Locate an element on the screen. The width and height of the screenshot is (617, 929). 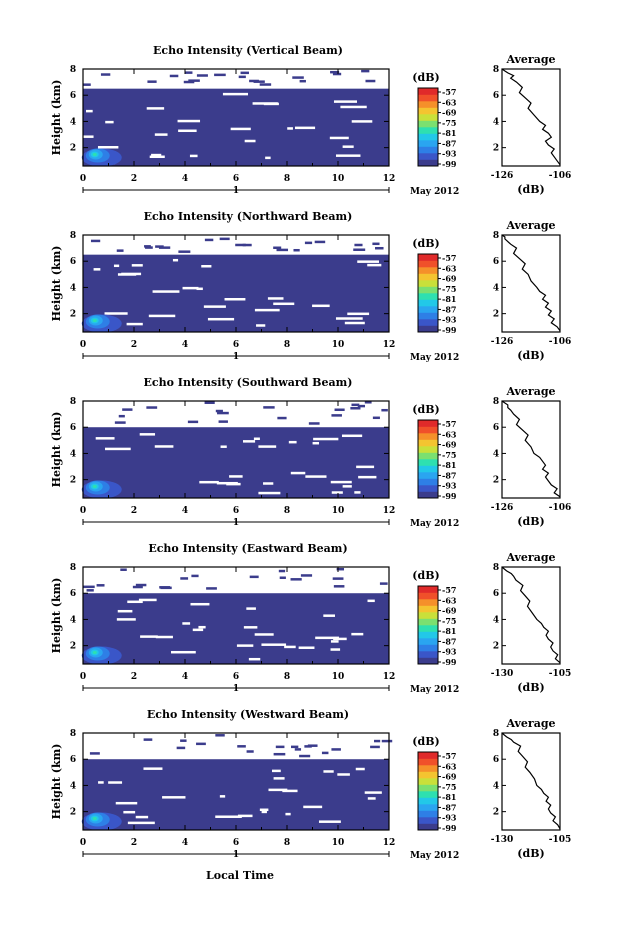
y-axis-label: Height (km) is located at coordinates (56, 616).